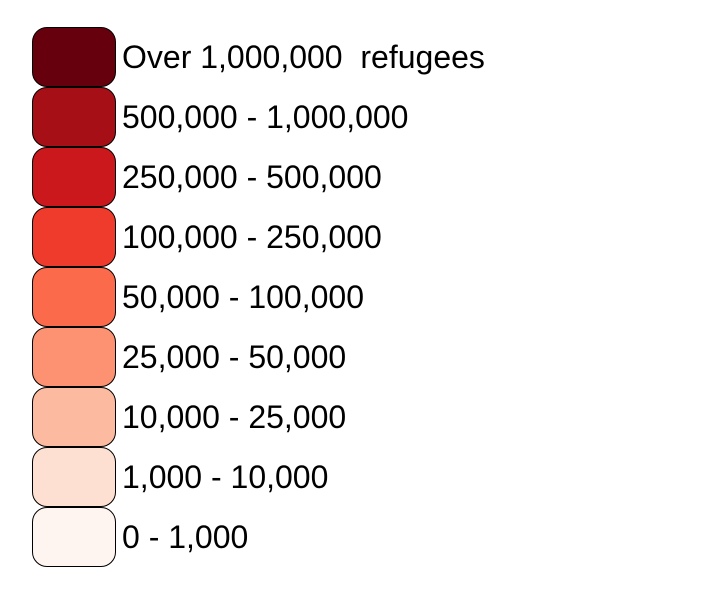 The image size is (723, 595). What do you see at coordinates (252, 177) in the screenshot?
I see `legend-label: 250,000 - 500,000` at bounding box center [252, 177].